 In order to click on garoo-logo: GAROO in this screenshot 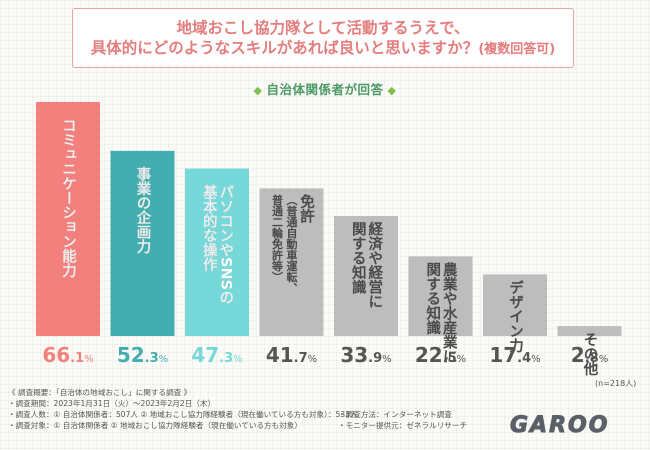, I will do `click(559, 425)`.